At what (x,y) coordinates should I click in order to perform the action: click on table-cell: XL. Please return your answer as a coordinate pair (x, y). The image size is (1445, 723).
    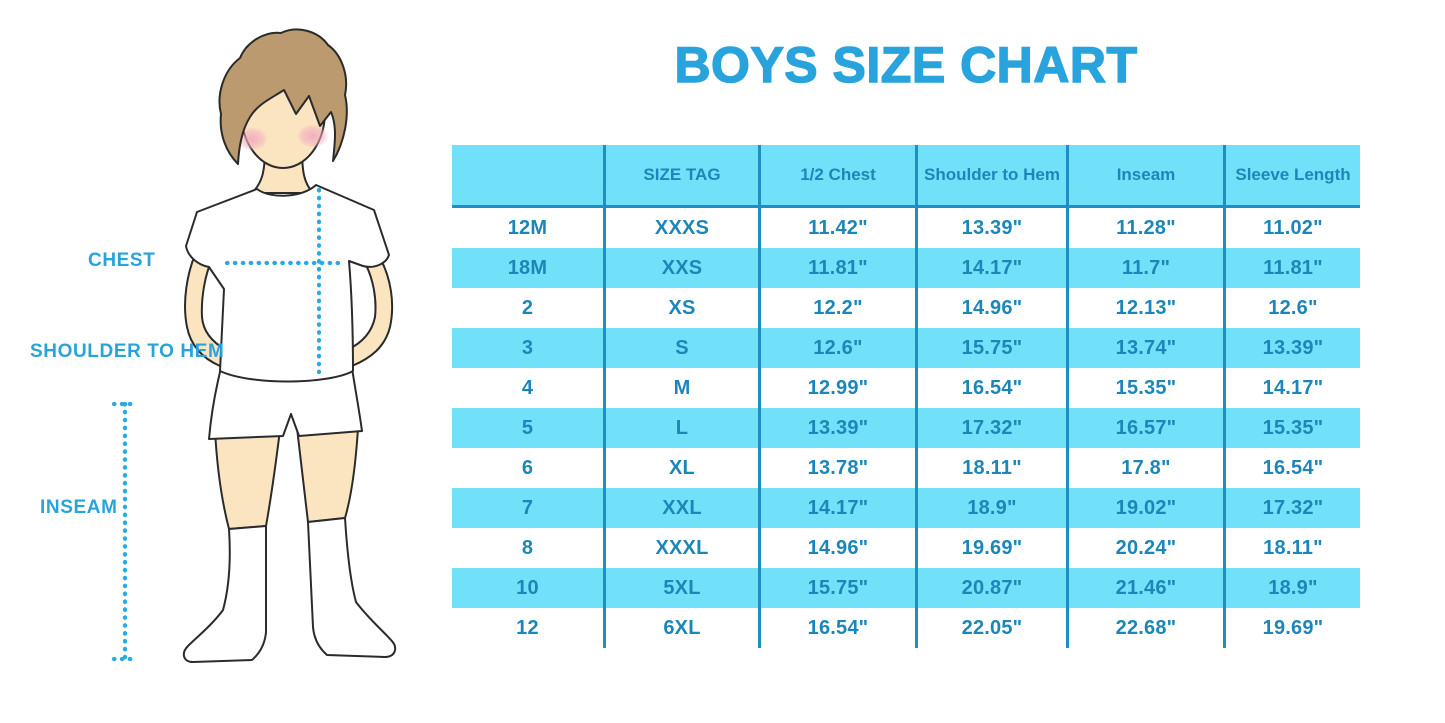
    Looking at the image, I should click on (680, 468).